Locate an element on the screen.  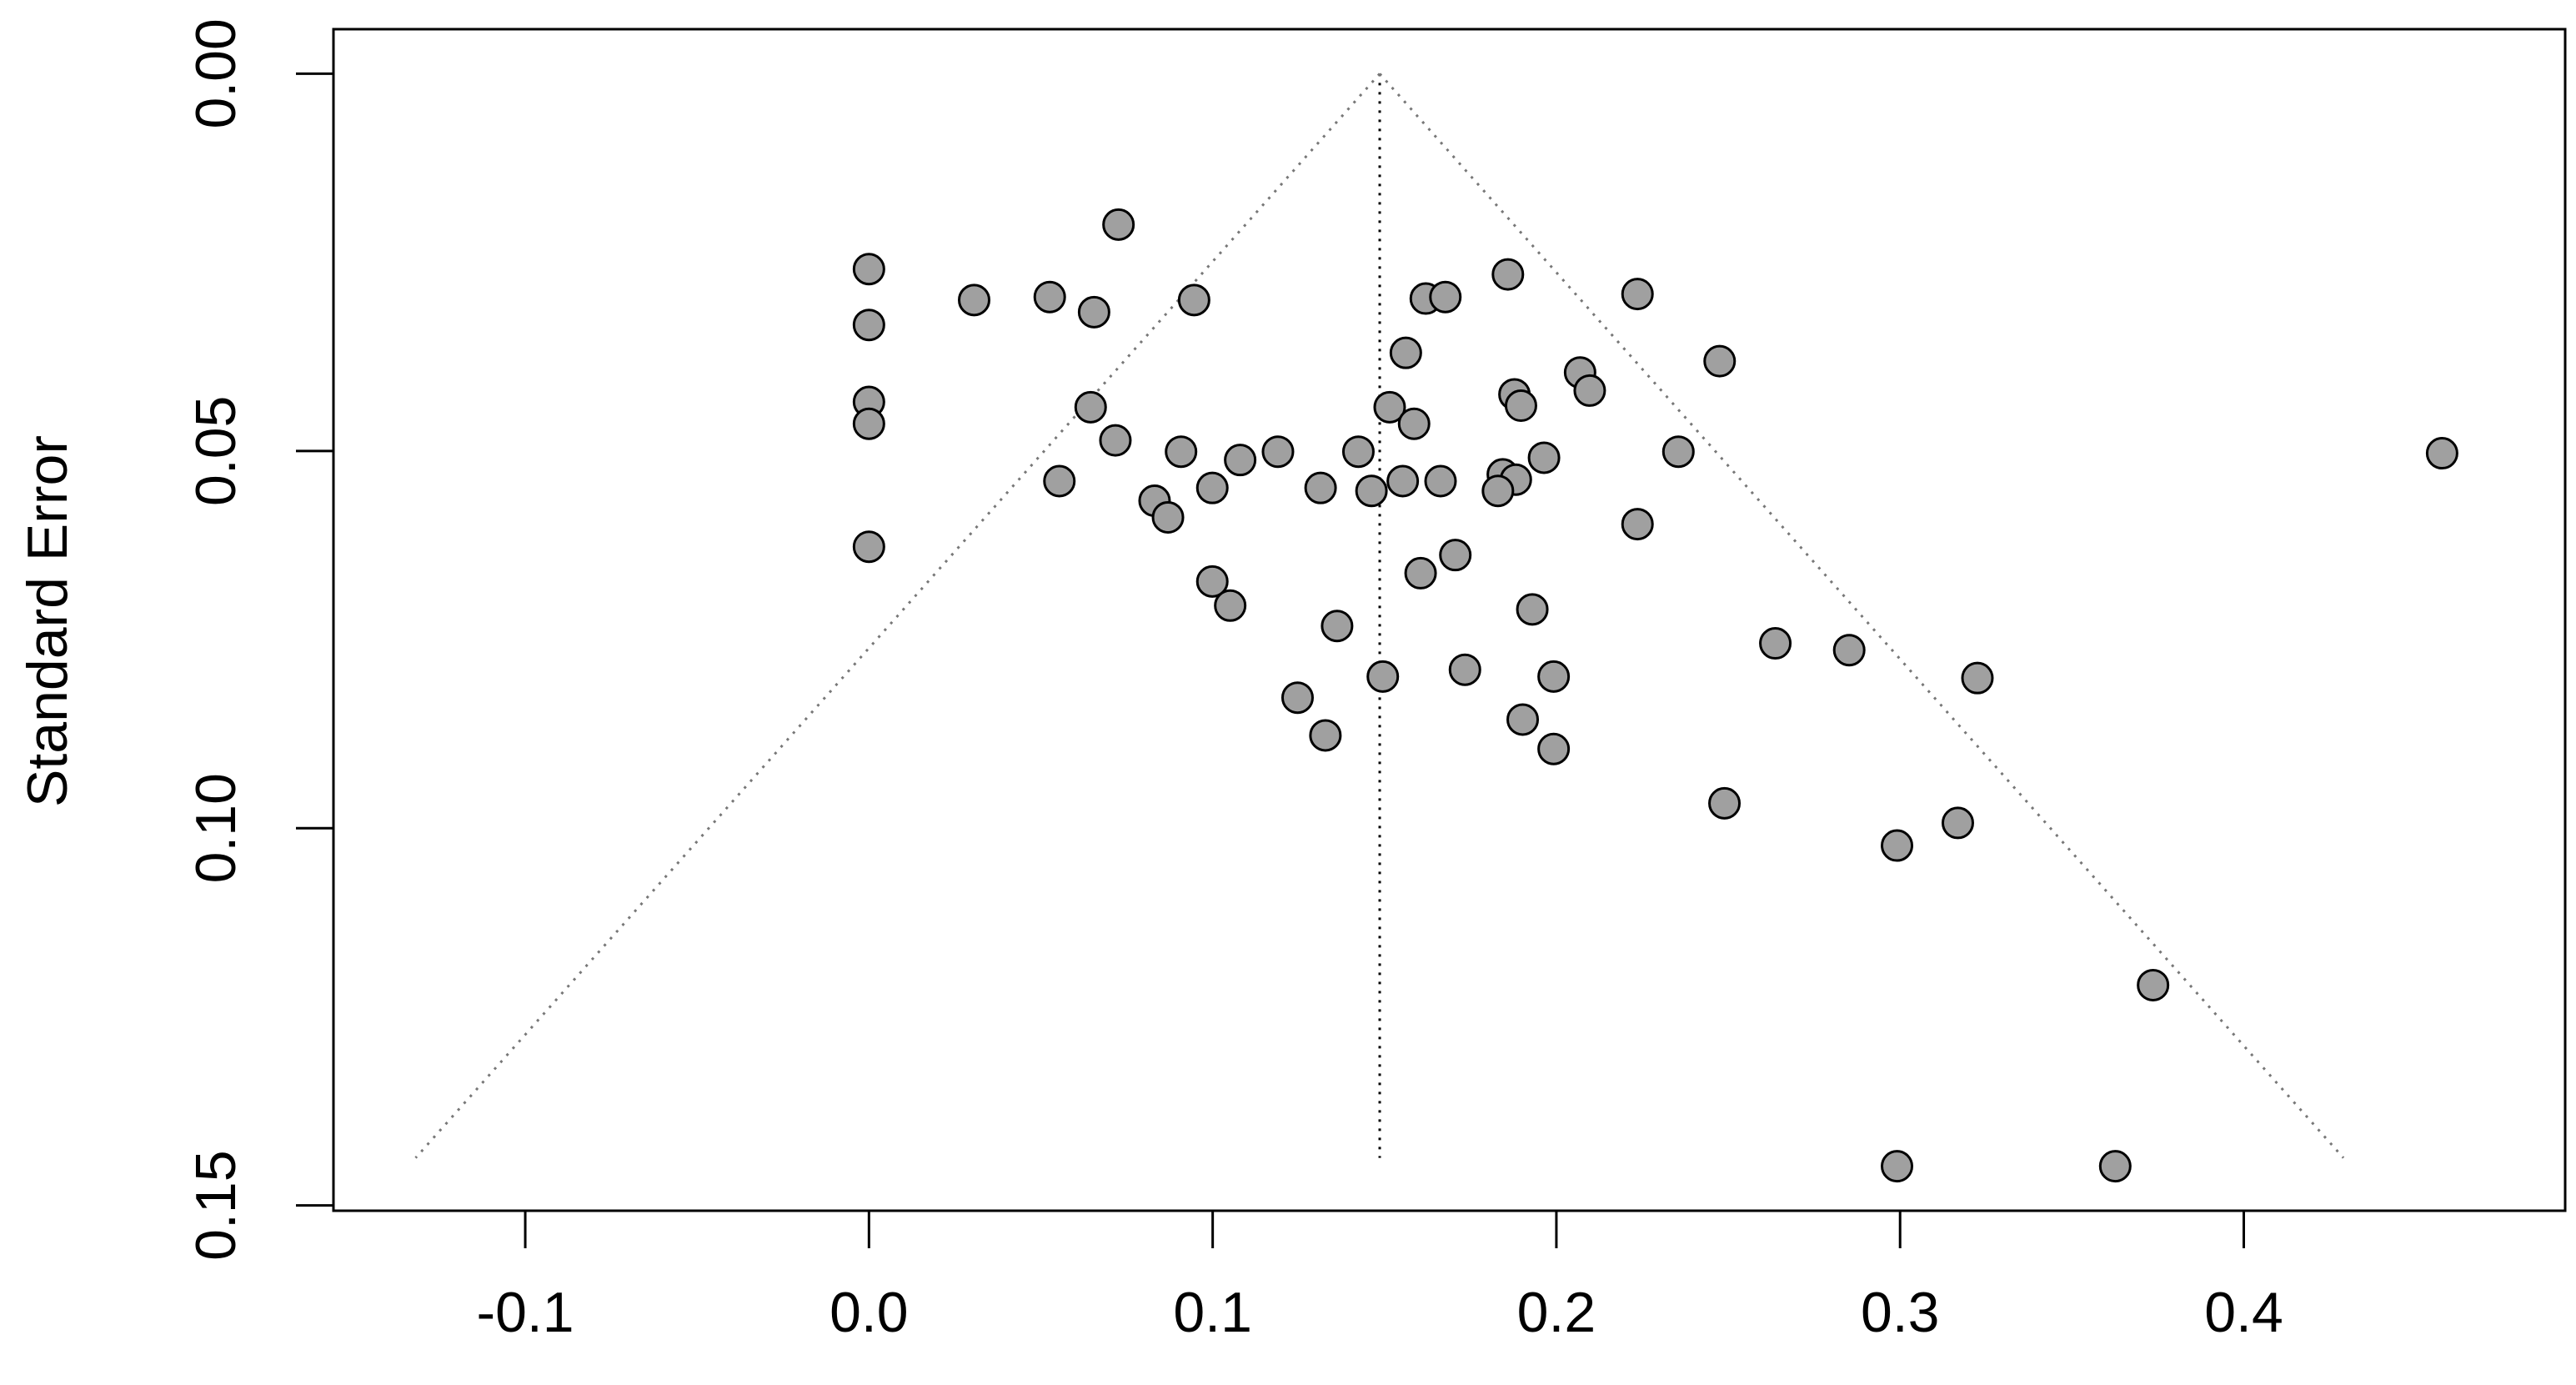
y-axis-label: Standard Error is located at coordinates (47, 621).